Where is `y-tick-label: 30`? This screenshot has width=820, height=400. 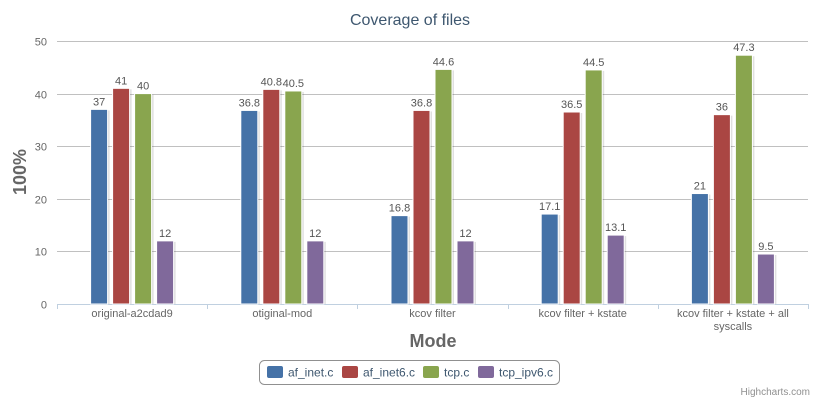
y-tick-label: 30 is located at coordinates (41, 148).